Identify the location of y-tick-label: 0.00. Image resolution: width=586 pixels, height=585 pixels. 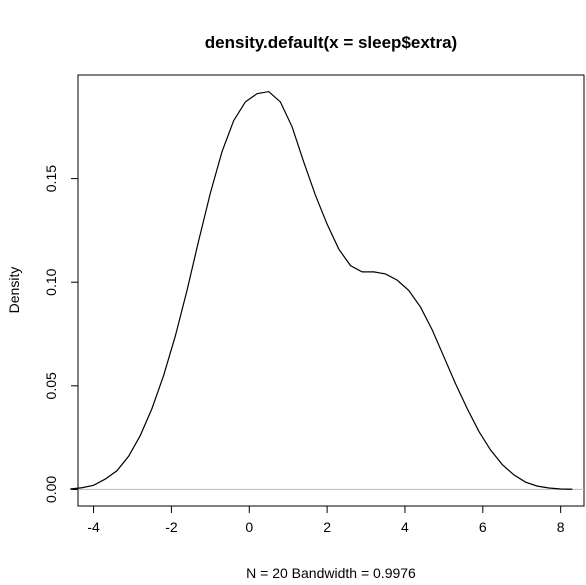
(51, 489).